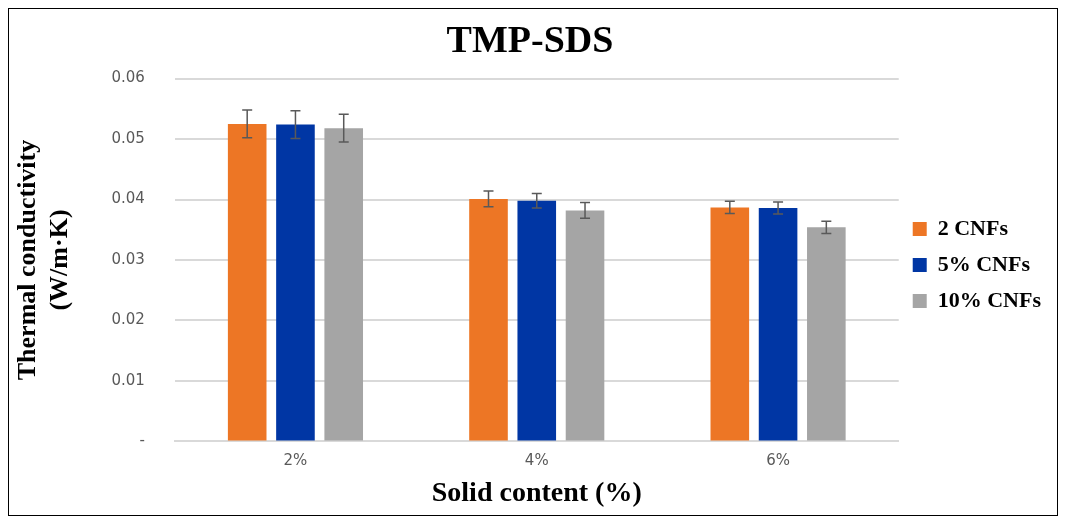 The image size is (1066, 524). What do you see at coordinates (973, 227) in the screenshot?
I see `legend-label: 2 CNFs` at bounding box center [973, 227].